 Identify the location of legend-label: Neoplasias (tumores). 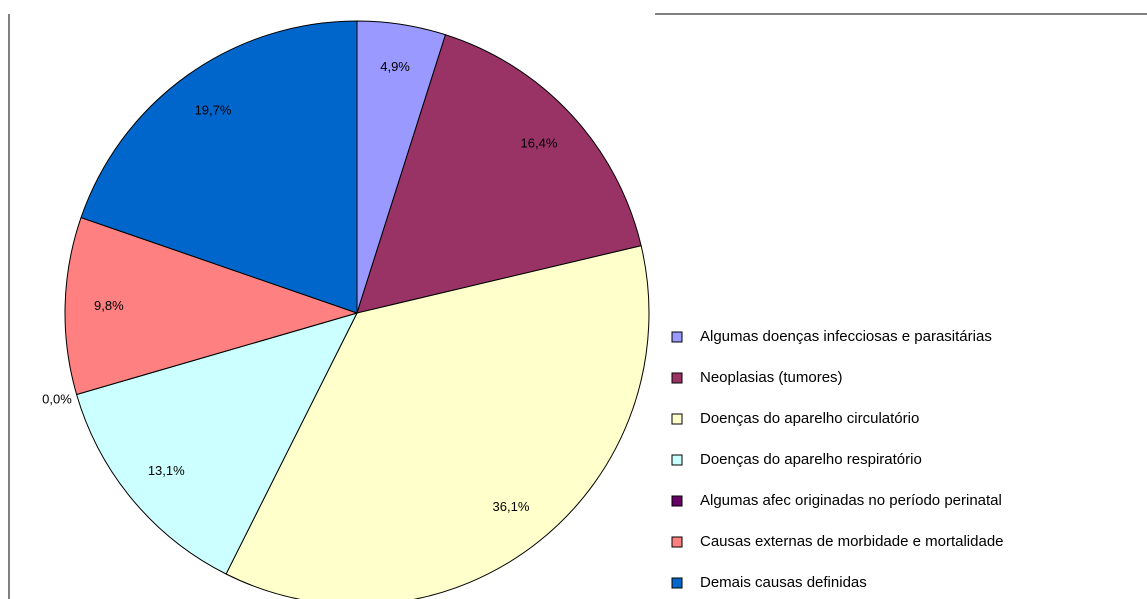
(771, 377).